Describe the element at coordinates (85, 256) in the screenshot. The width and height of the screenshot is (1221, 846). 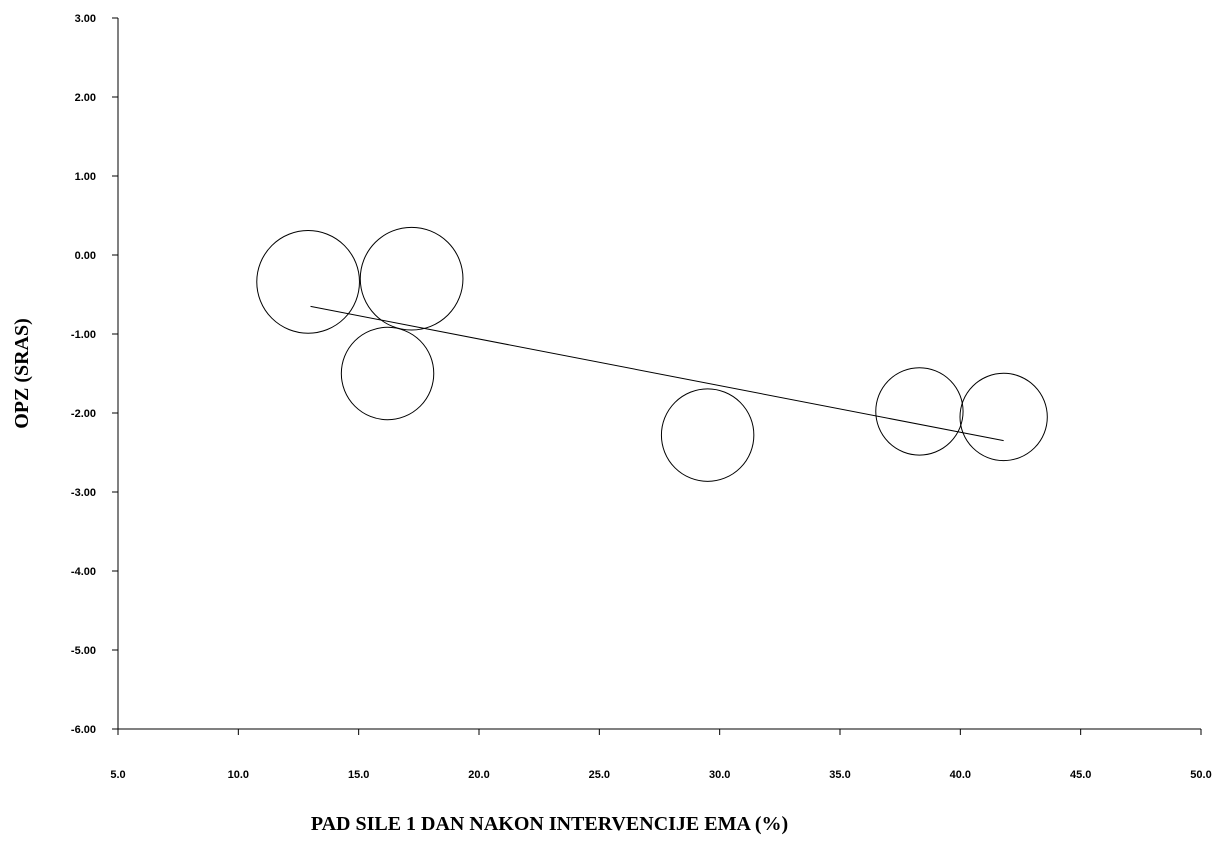
I see `y-tick-label: 0.00` at that location.